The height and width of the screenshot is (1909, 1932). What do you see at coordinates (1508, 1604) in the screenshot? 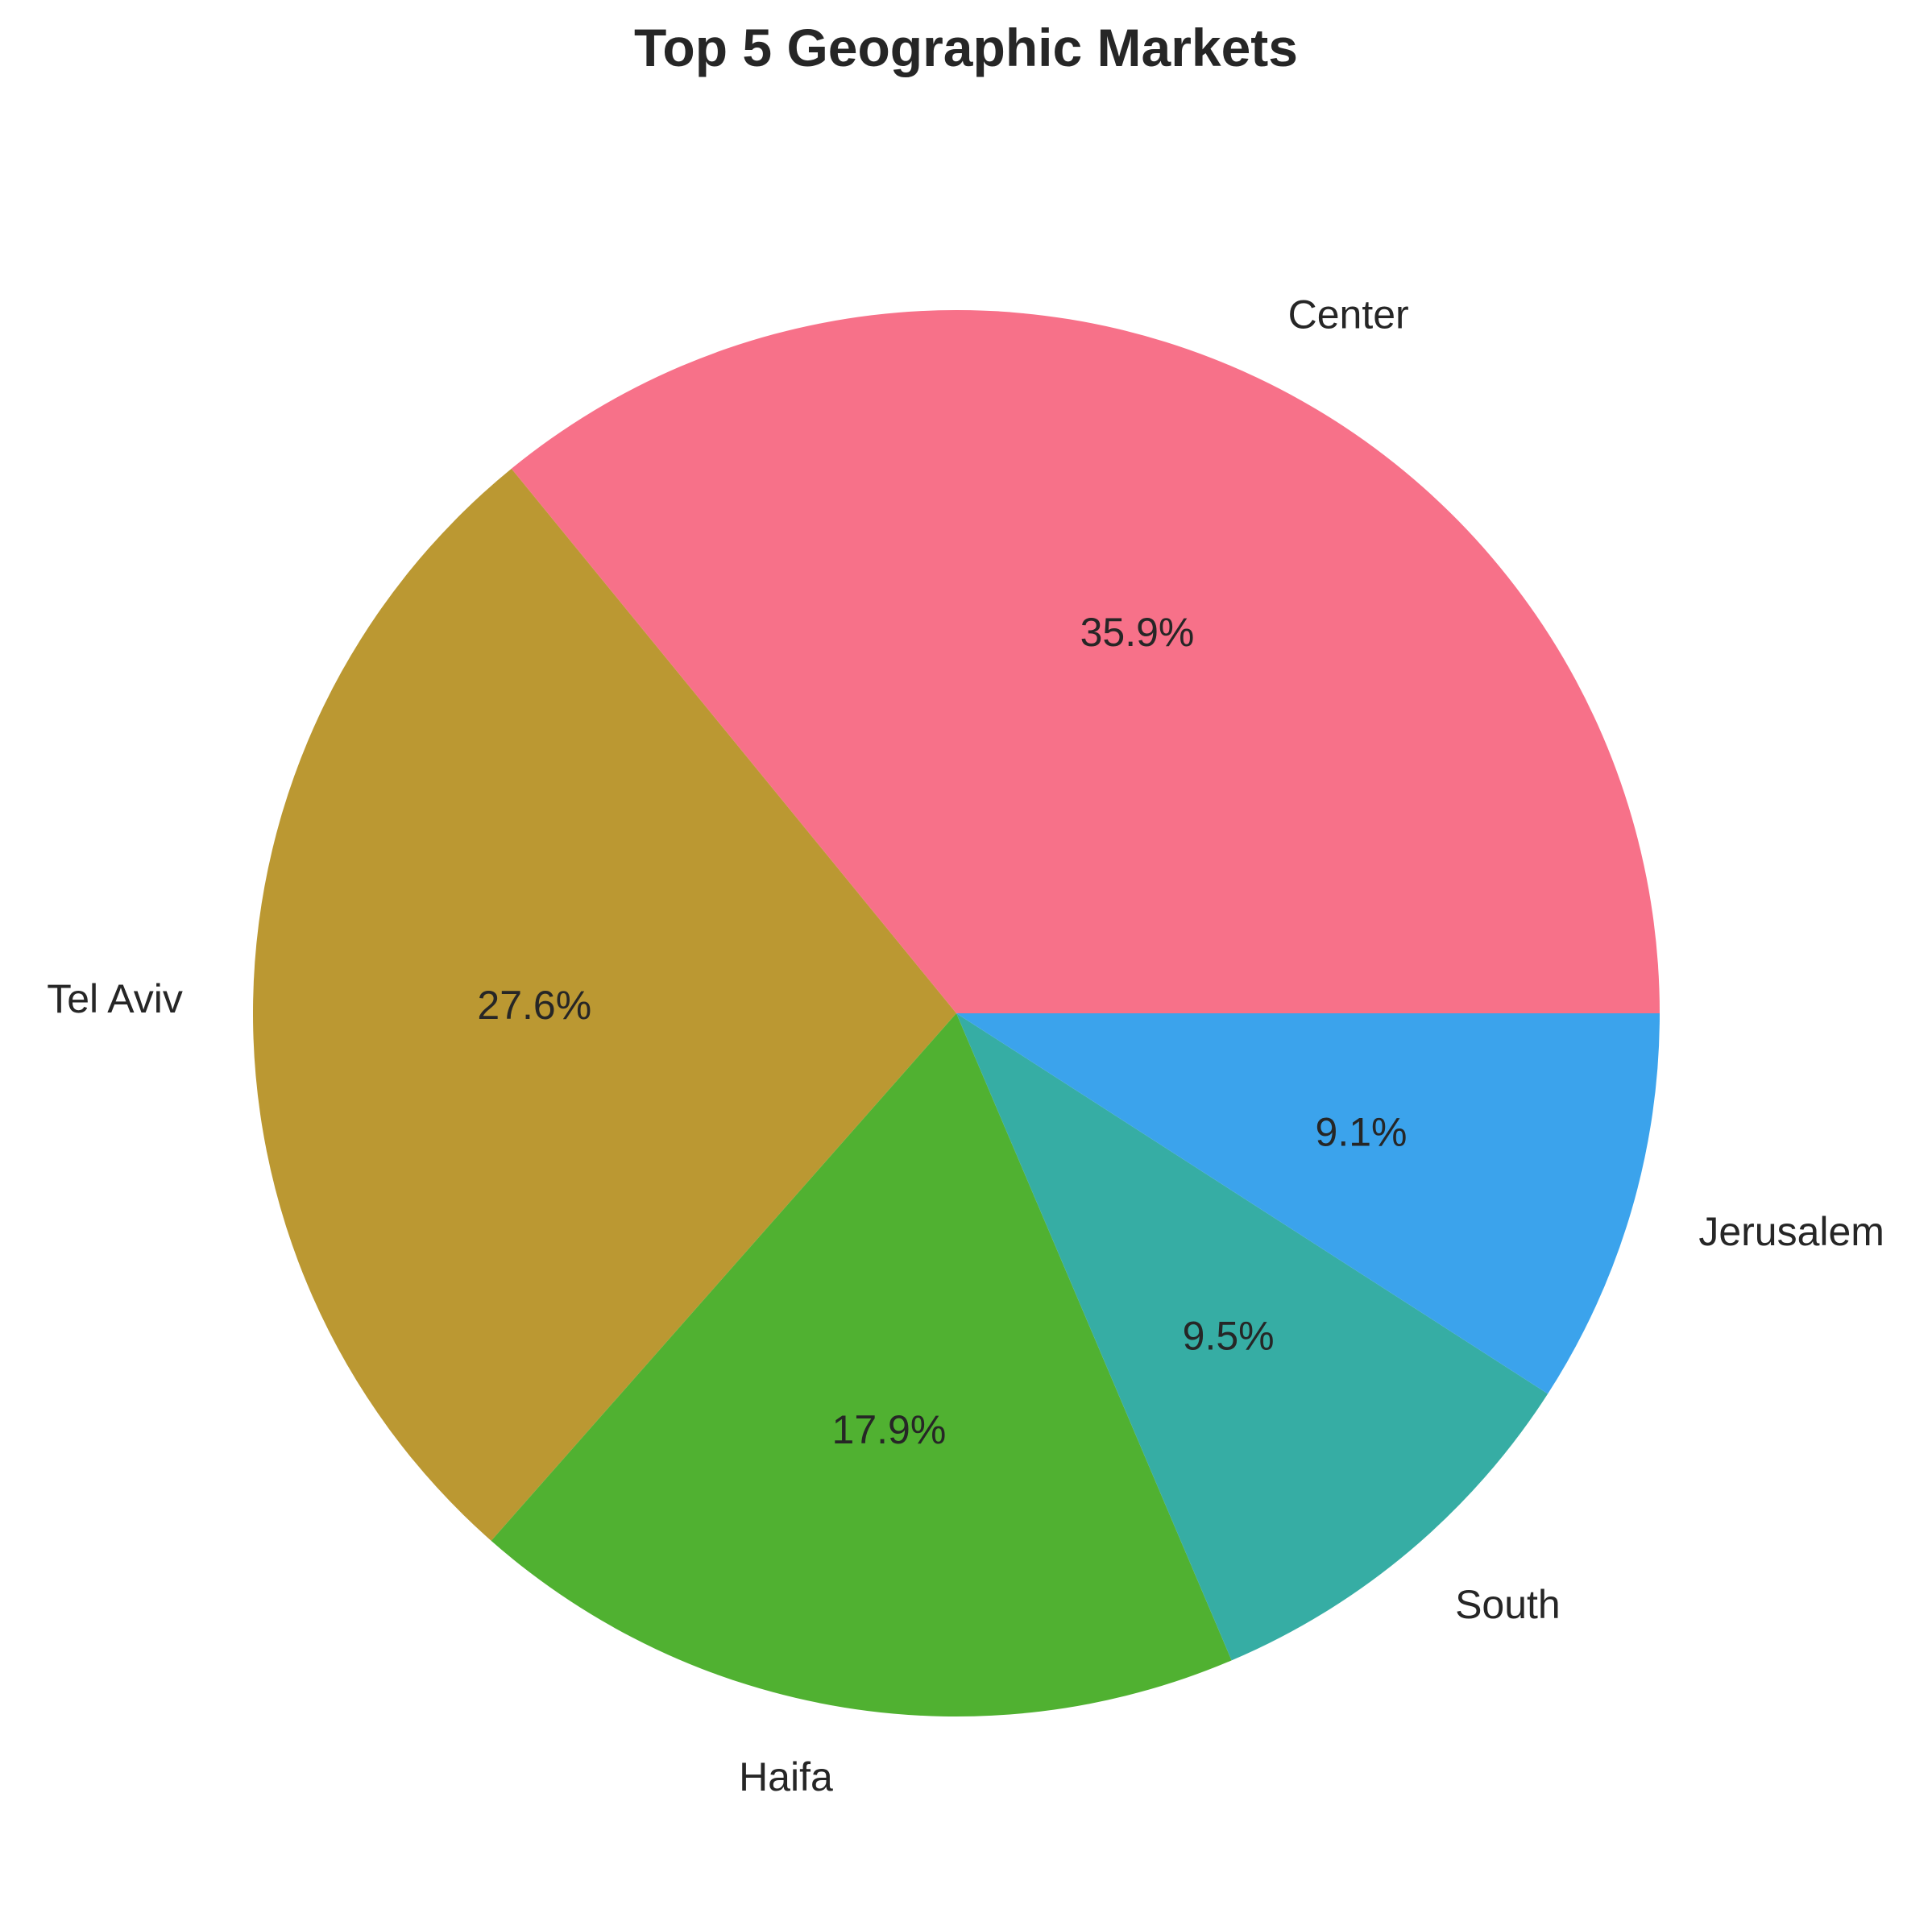
I see `slice-label-south: South` at bounding box center [1508, 1604].